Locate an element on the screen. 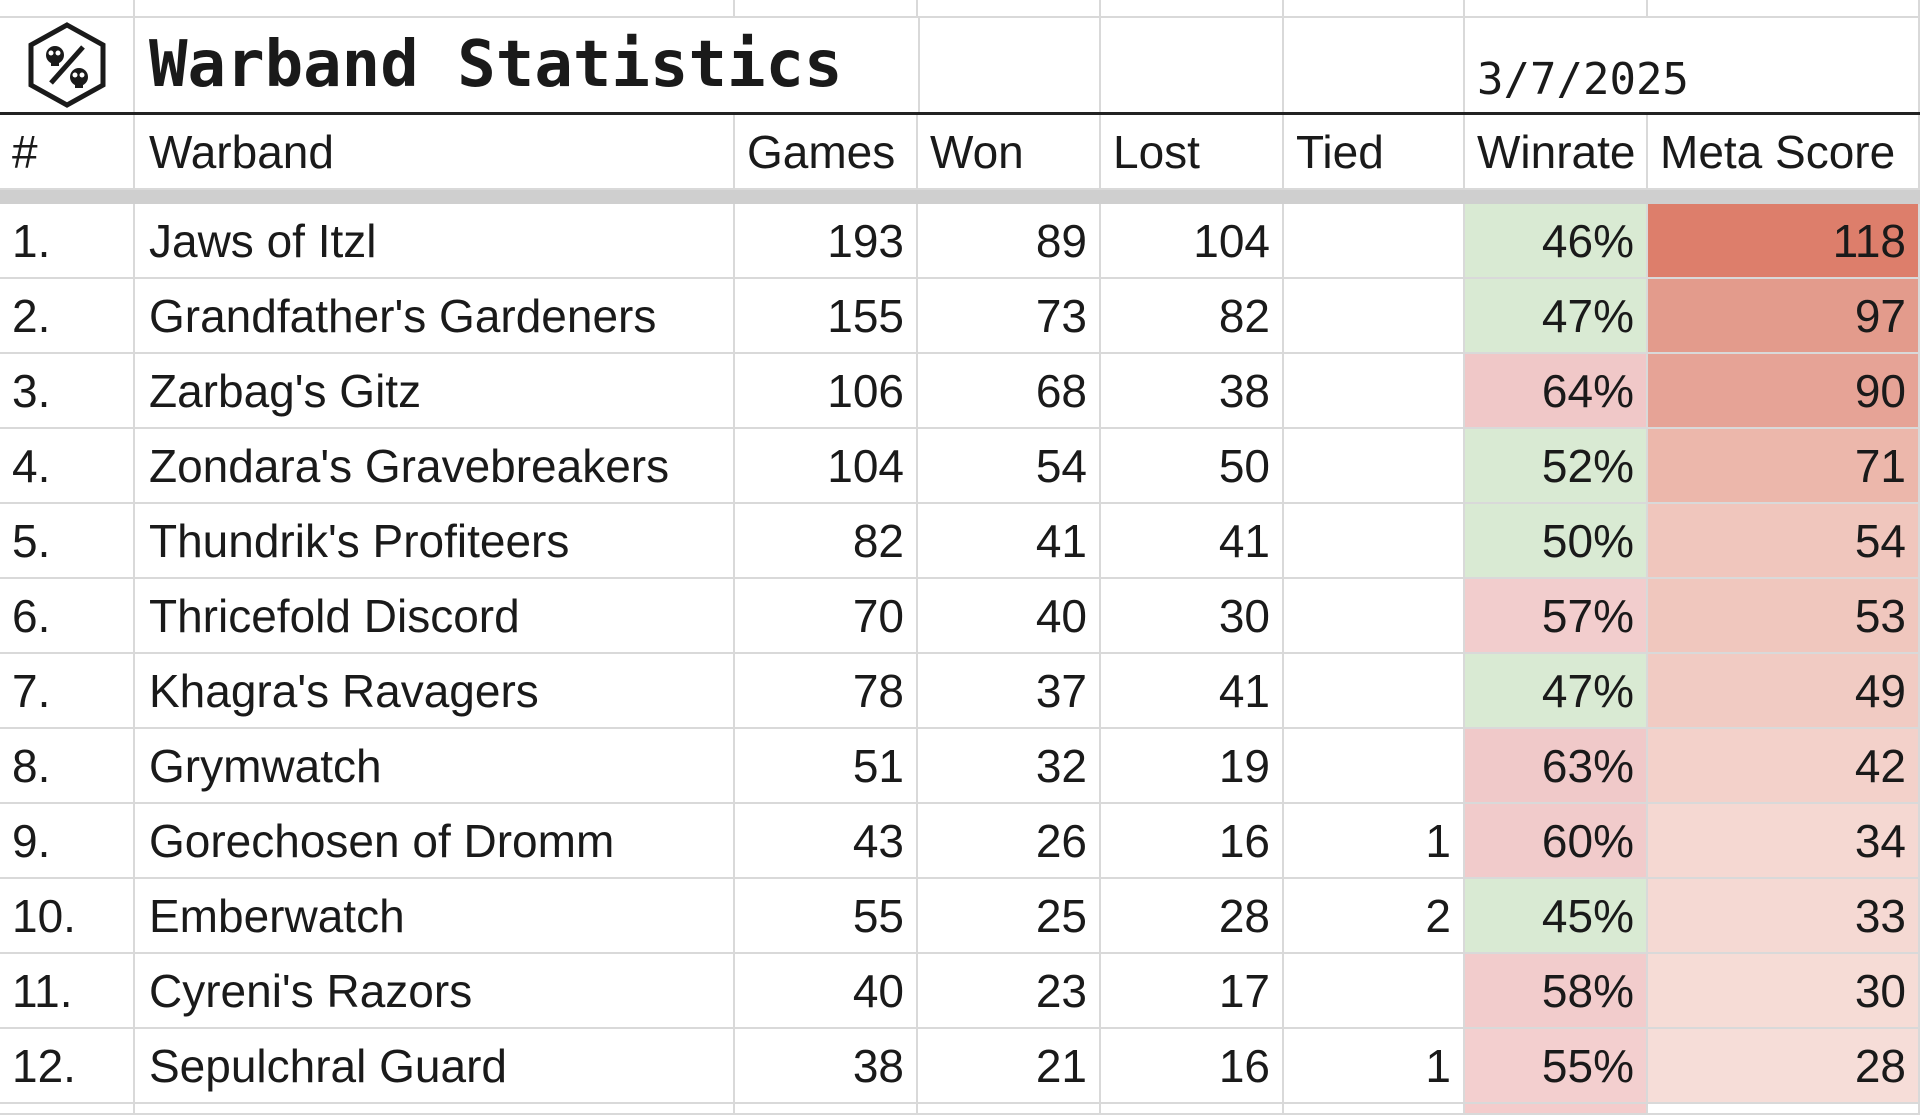 The image size is (1920, 1115). tied-cell: 2 is located at coordinates (1374, 916).